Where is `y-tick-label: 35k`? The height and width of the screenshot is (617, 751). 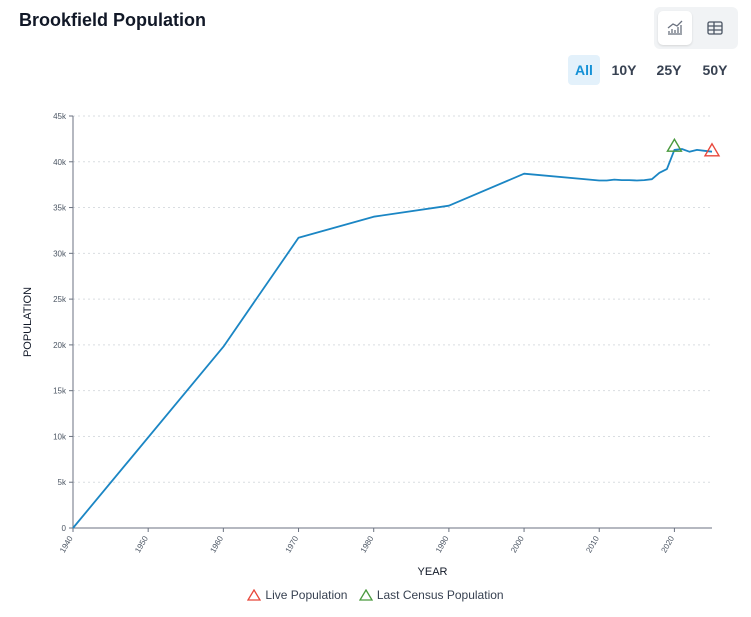 y-tick-label: 35k is located at coordinates (60, 208).